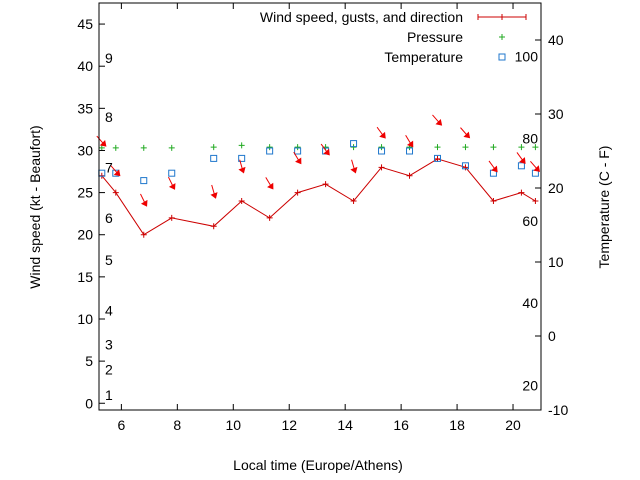 This screenshot has width=640, height=480. What do you see at coordinates (109, 370) in the screenshot?
I see `beaufort-label: 2` at bounding box center [109, 370].